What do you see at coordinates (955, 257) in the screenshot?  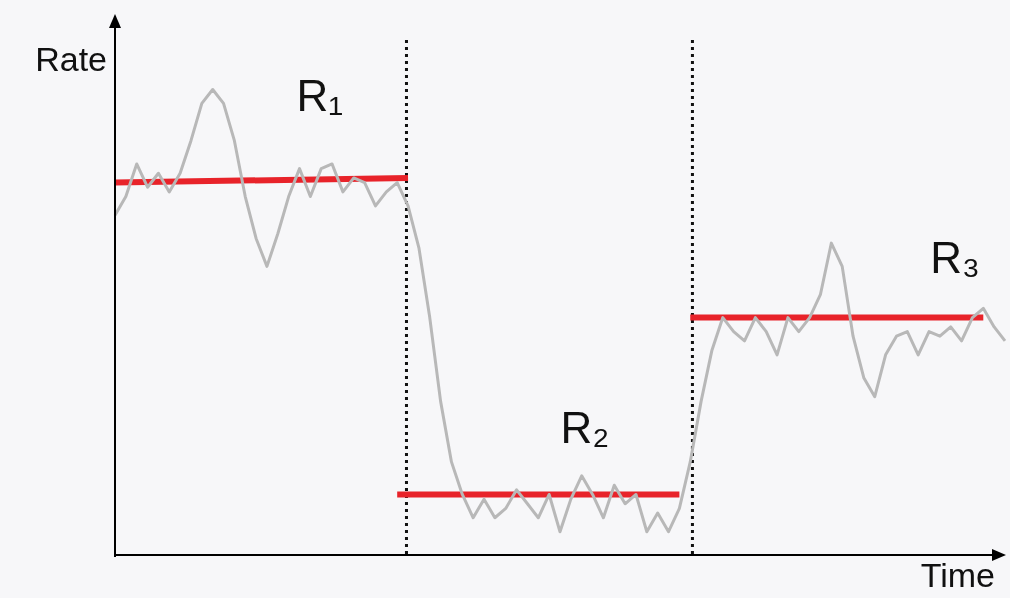 I see `annotation: R₃` at bounding box center [955, 257].